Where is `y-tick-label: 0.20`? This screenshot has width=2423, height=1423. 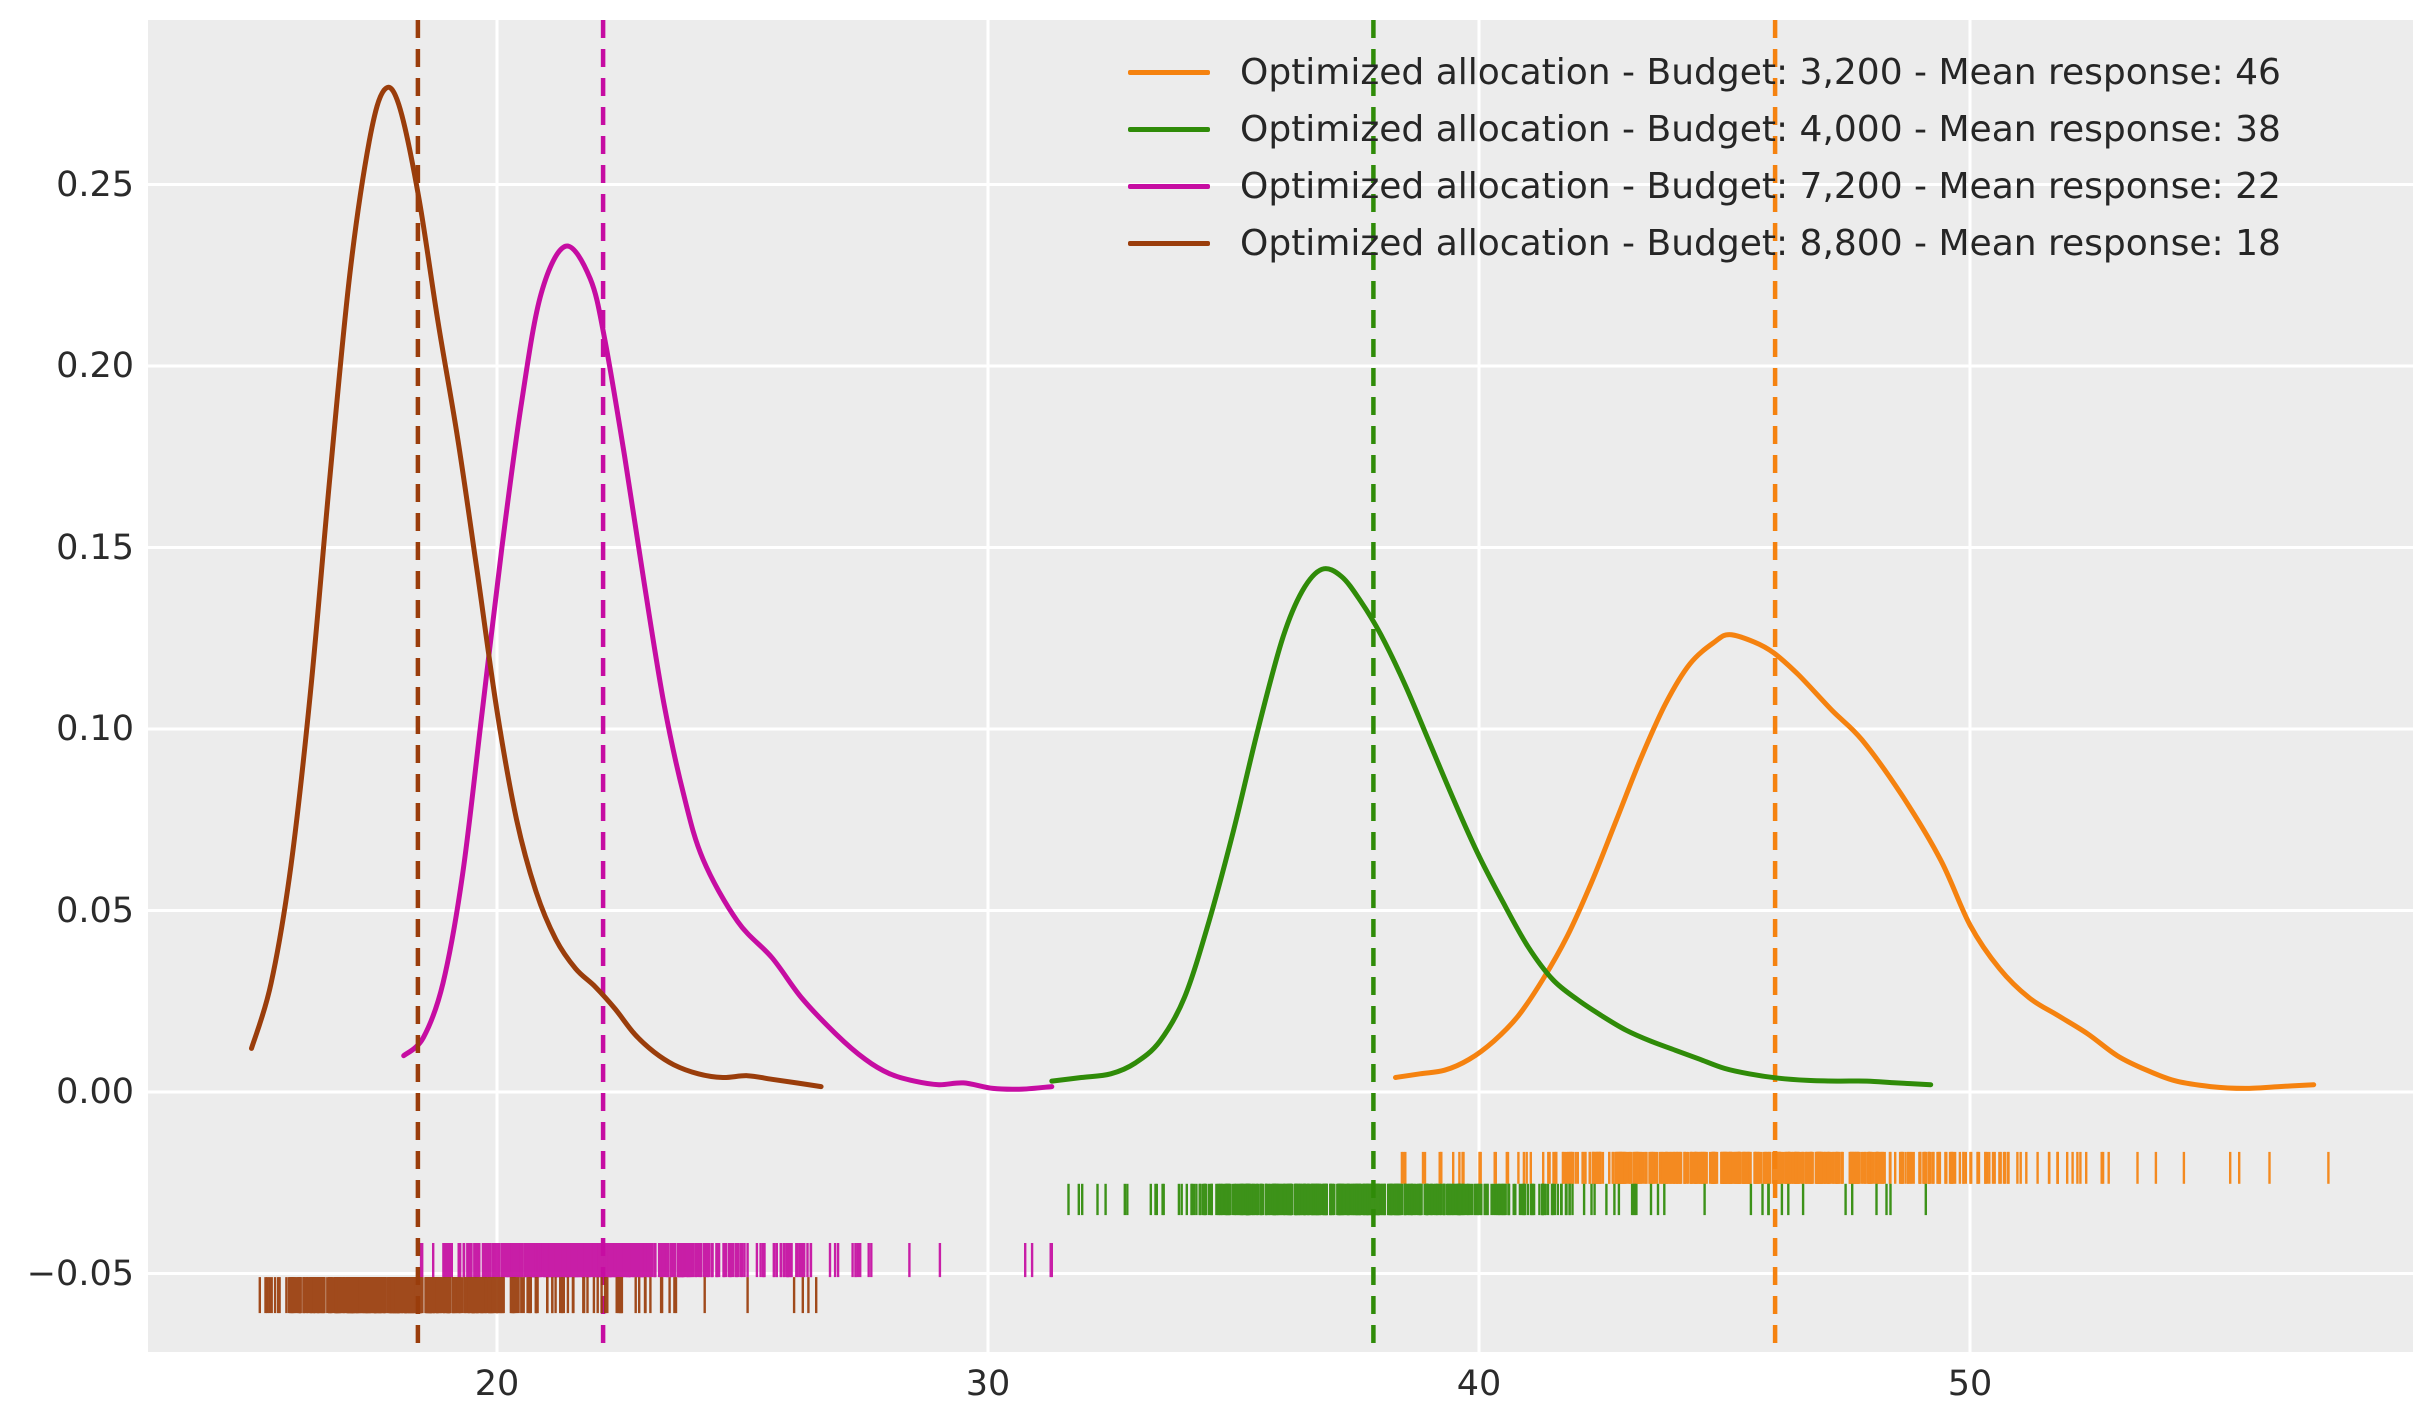
y-tick-label: 0.20 is located at coordinates (95, 366).